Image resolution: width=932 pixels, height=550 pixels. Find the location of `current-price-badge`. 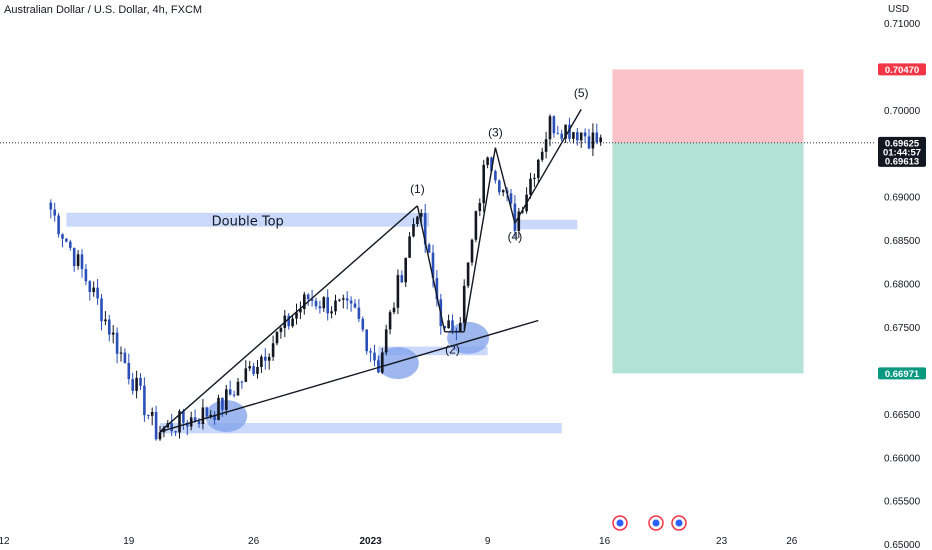

current-price-badge is located at coordinates (902, 151).